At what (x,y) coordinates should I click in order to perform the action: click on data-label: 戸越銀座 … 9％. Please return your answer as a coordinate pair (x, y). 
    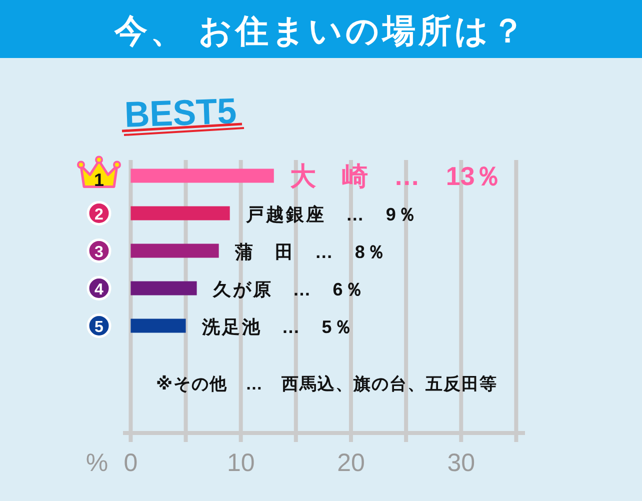
    Looking at the image, I should click on (331, 214).